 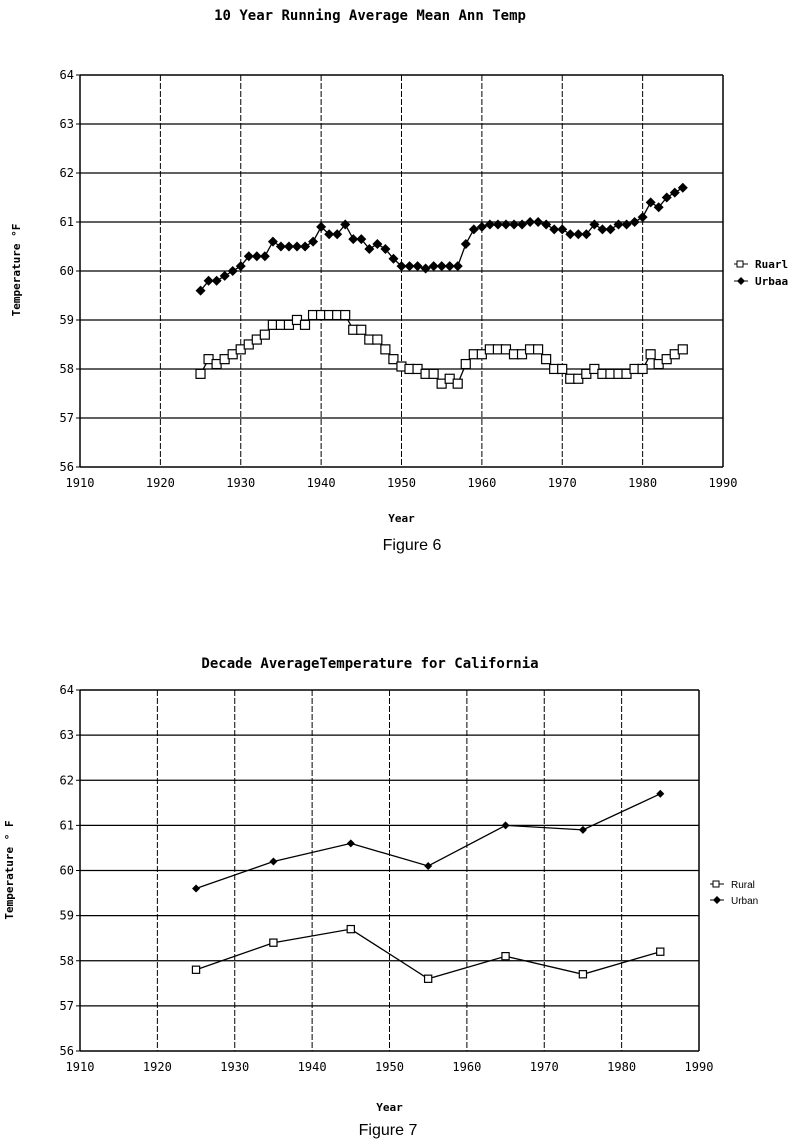 What do you see at coordinates (744, 901) in the screenshot?
I see `legend-label: Urban` at bounding box center [744, 901].